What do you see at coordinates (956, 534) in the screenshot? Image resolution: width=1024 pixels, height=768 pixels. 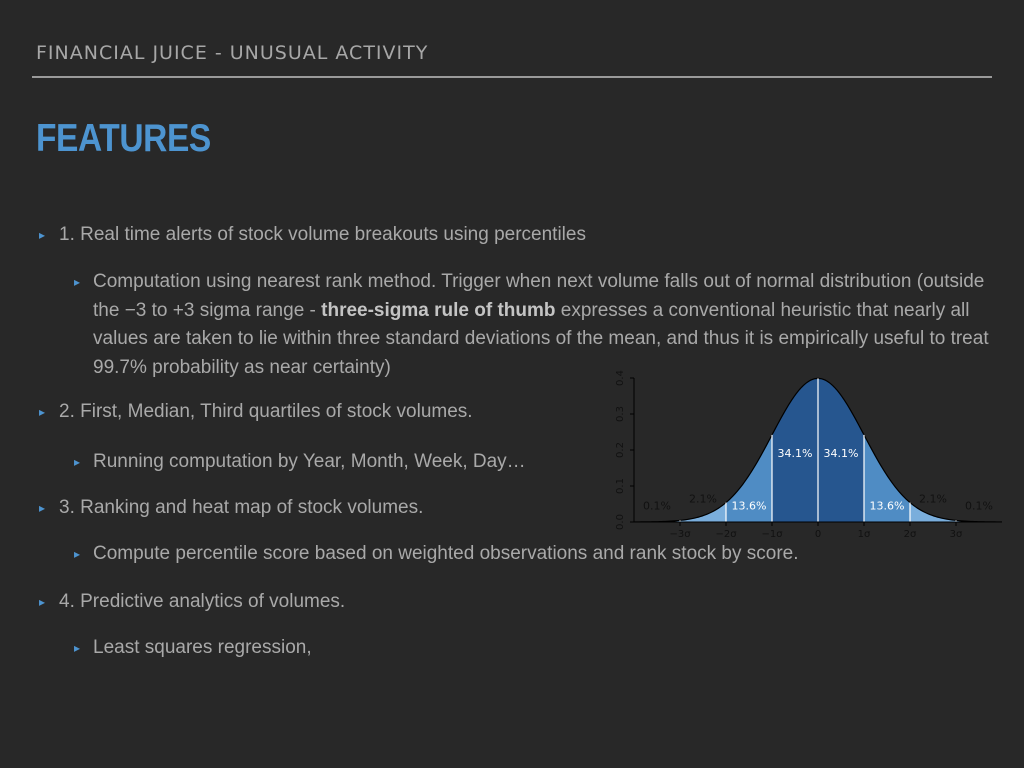 I see `x-tick-label: 3σ` at bounding box center [956, 534].